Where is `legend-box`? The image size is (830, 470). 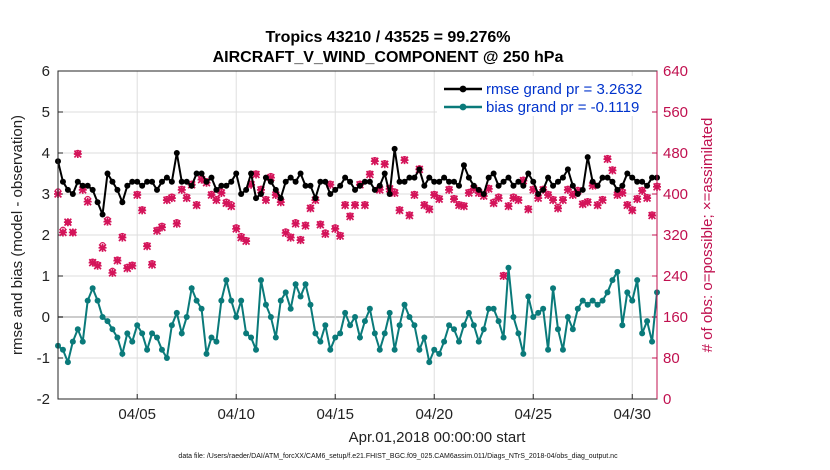 legend-box is located at coordinates (544, 96).